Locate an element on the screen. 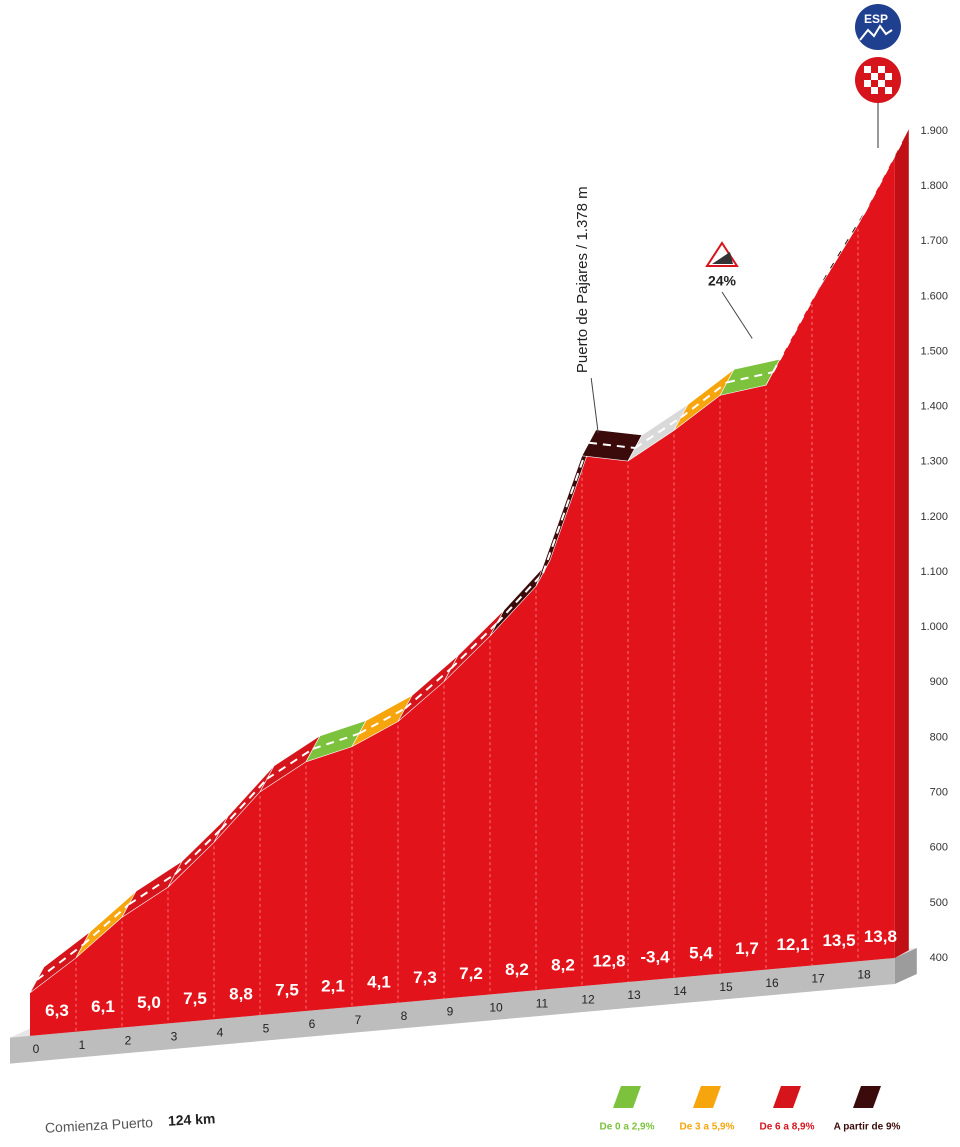  legend-label: De 3 a 5,9% is located at coordinates (706, 1127).